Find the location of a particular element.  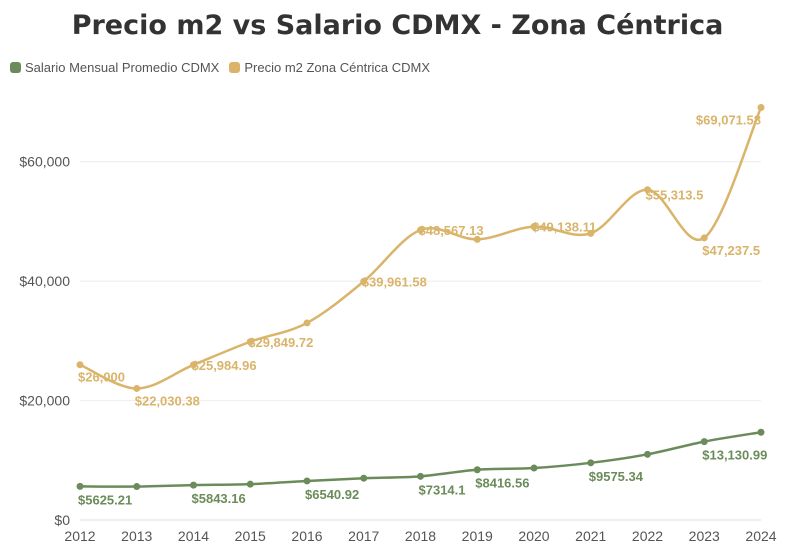

data-label: $5843.16 is located at coordinates (219, 498).